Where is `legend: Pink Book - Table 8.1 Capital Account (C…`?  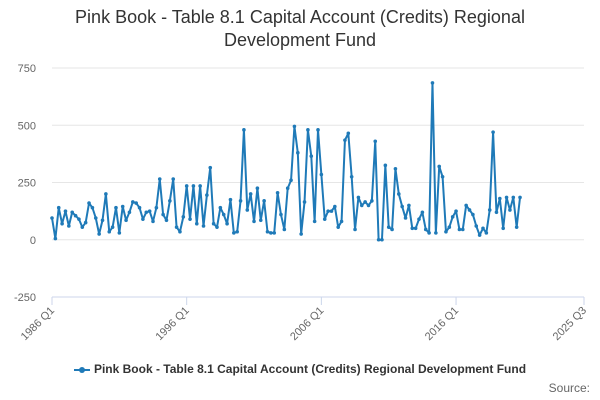
legend: Pink Book - Table 8.1 Capital Account (C… is located at coordinates (300, 369).